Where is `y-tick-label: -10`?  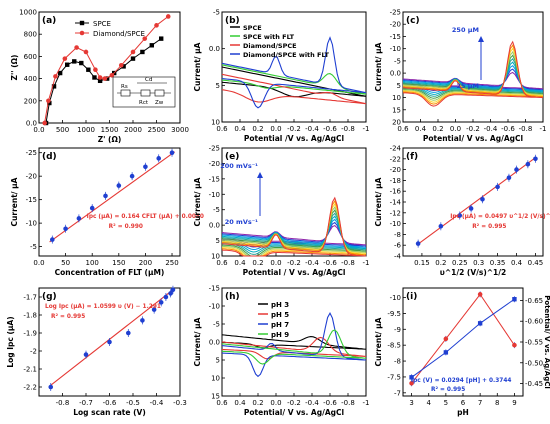 y-tick-label: -10 is located at coordinates (214, 307).